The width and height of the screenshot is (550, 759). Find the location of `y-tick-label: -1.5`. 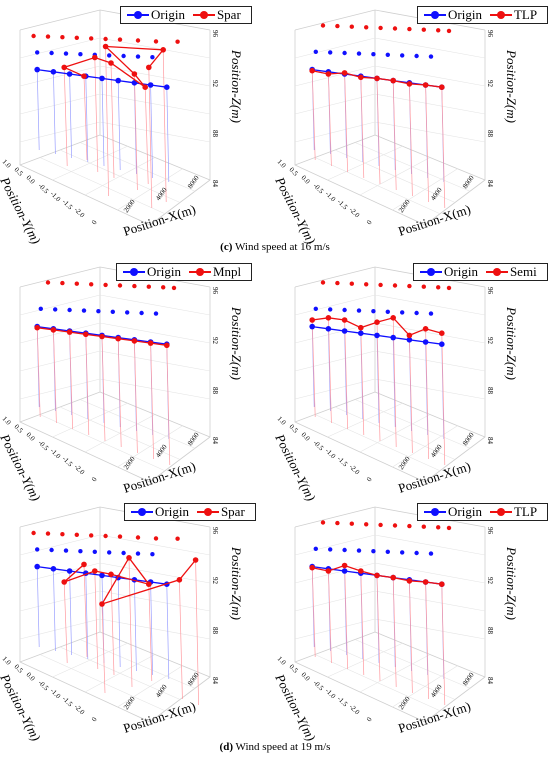

y-tick-label: -1.5 is located at coordinates (343, 462).